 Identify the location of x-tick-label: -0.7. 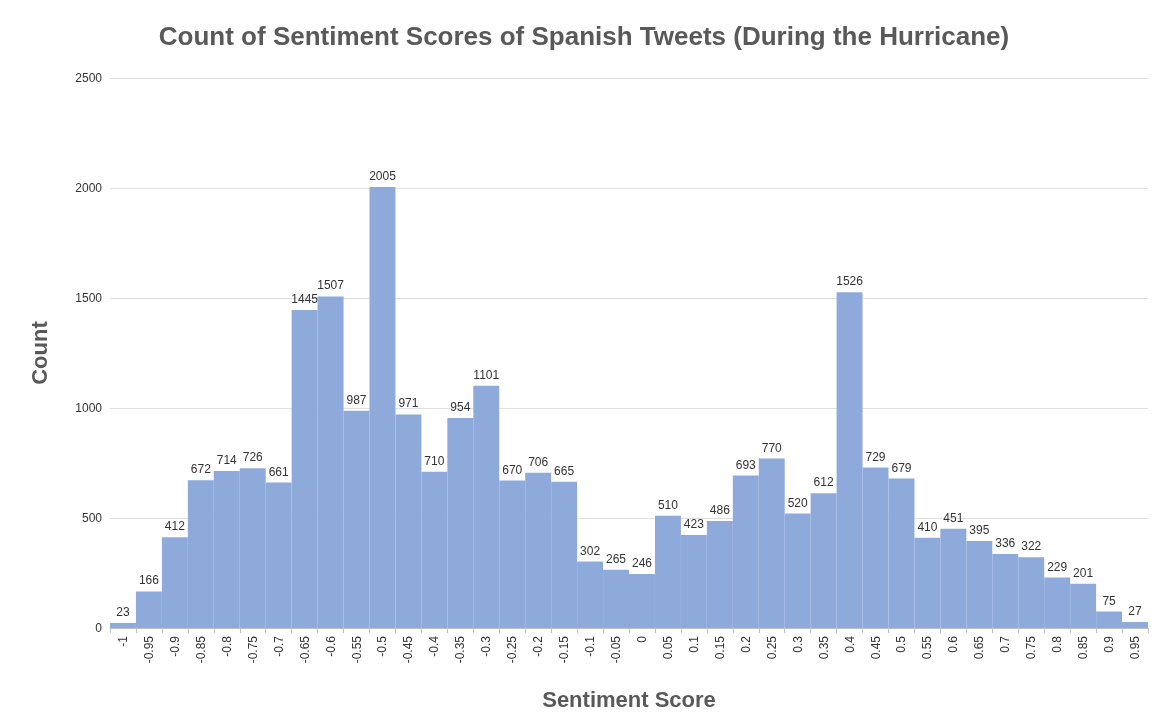
(278, 646).